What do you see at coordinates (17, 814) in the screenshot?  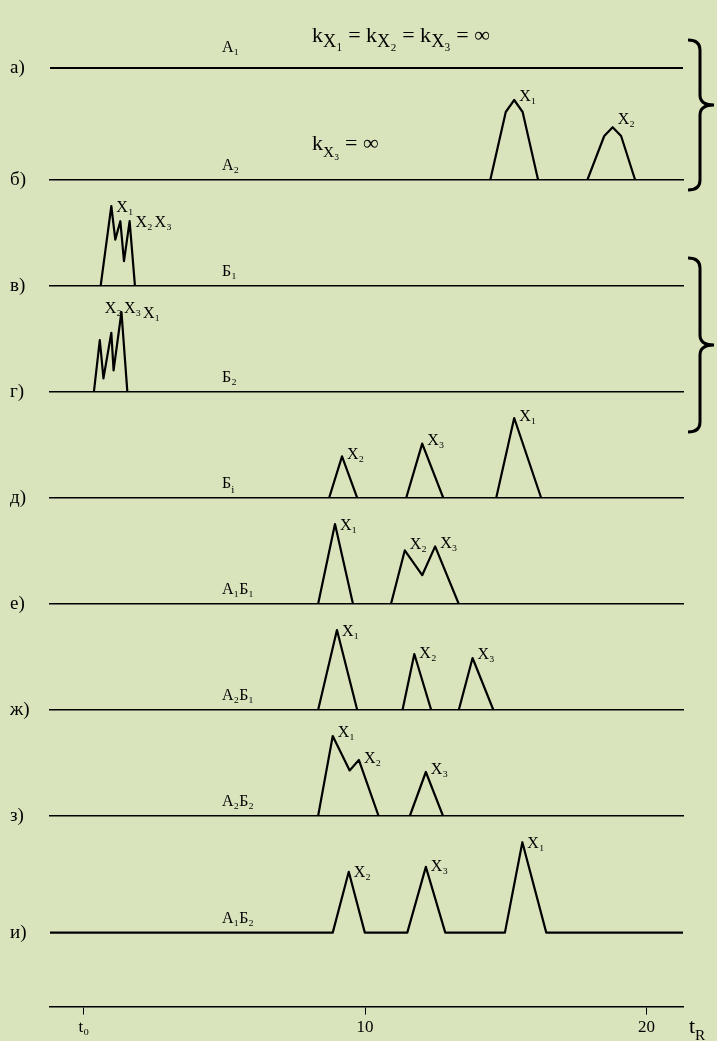 I see `text: з)` at bounding box center [17, 814].